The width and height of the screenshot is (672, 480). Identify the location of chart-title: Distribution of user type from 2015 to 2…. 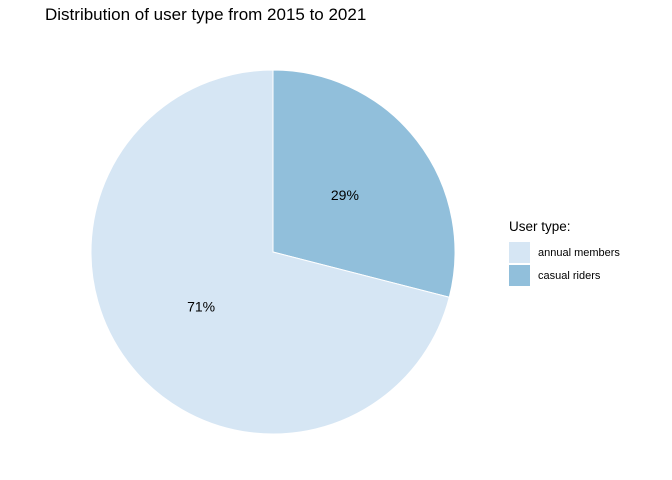
(206, 14).